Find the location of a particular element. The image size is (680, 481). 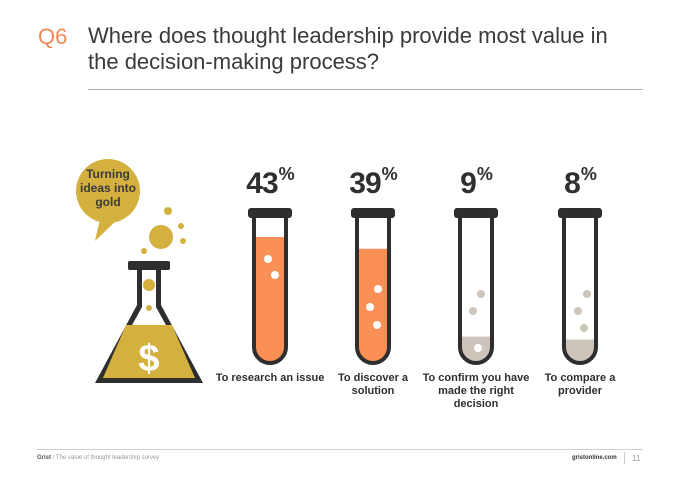

bubble-text: Turning ideas into gold is located at coordinates (107, 188).